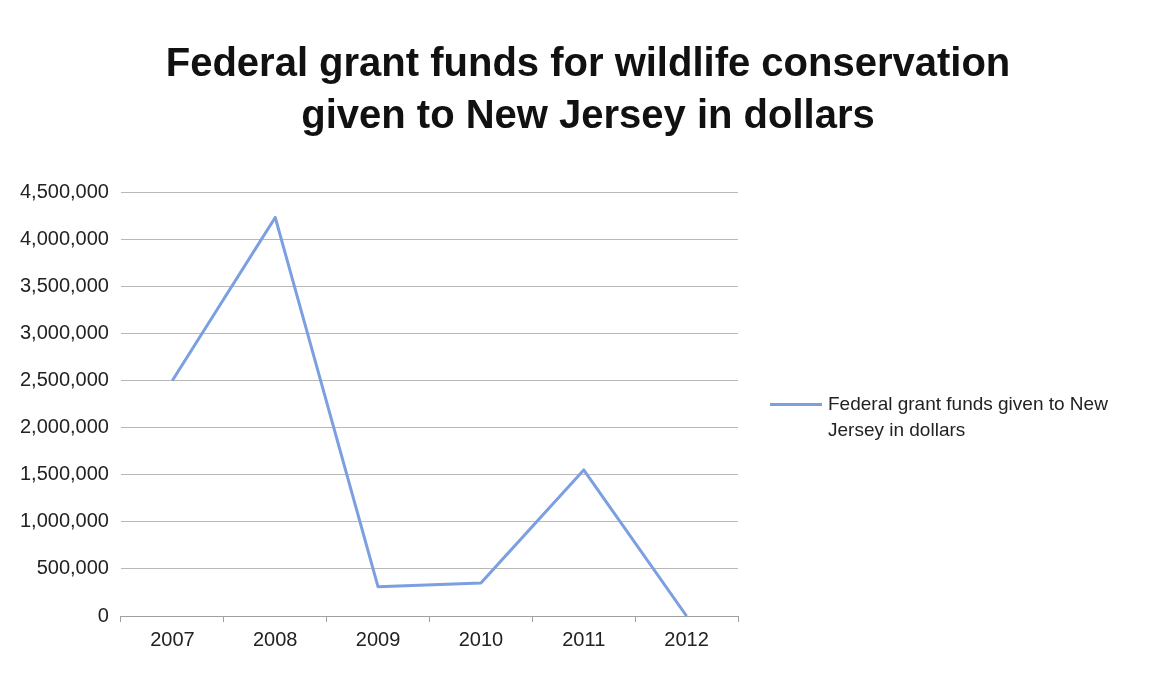  I want to click on x-tick-label: 2008, so click(275, 638).